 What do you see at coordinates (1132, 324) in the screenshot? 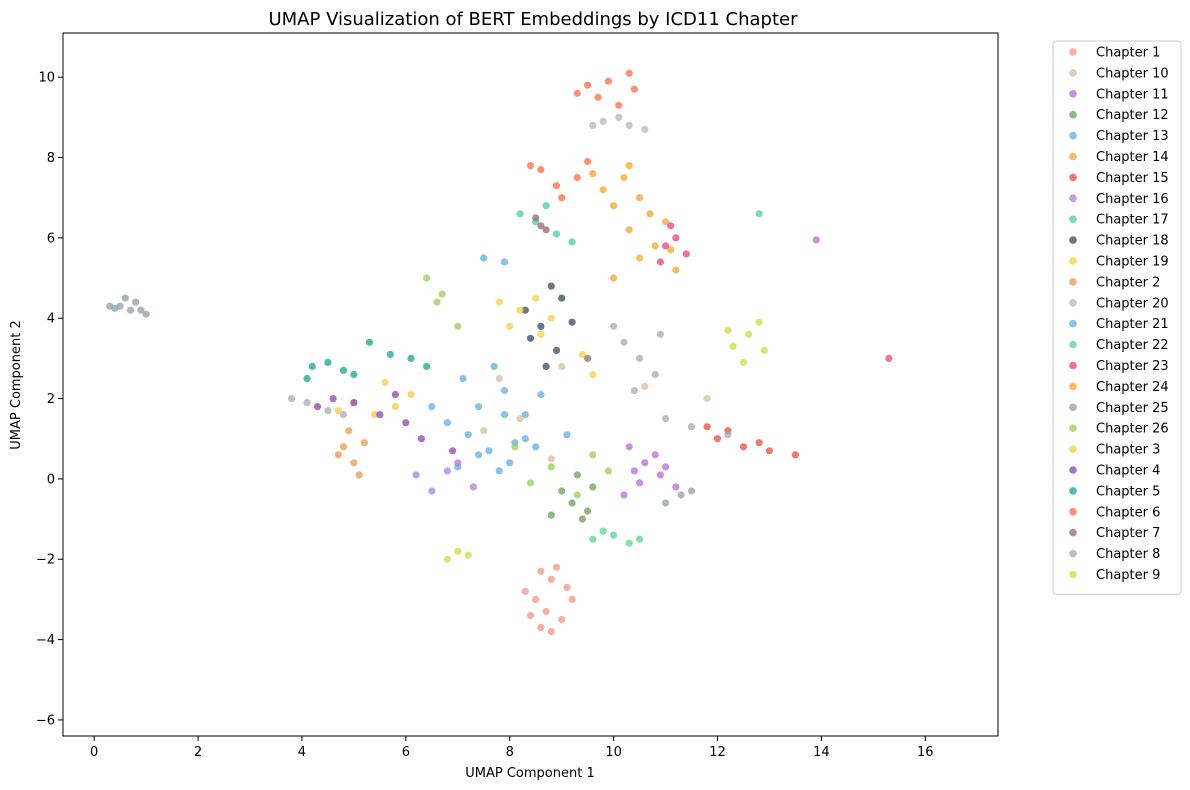
I see `legend-label: Chapter 21` at bounding box center [1132, 324].